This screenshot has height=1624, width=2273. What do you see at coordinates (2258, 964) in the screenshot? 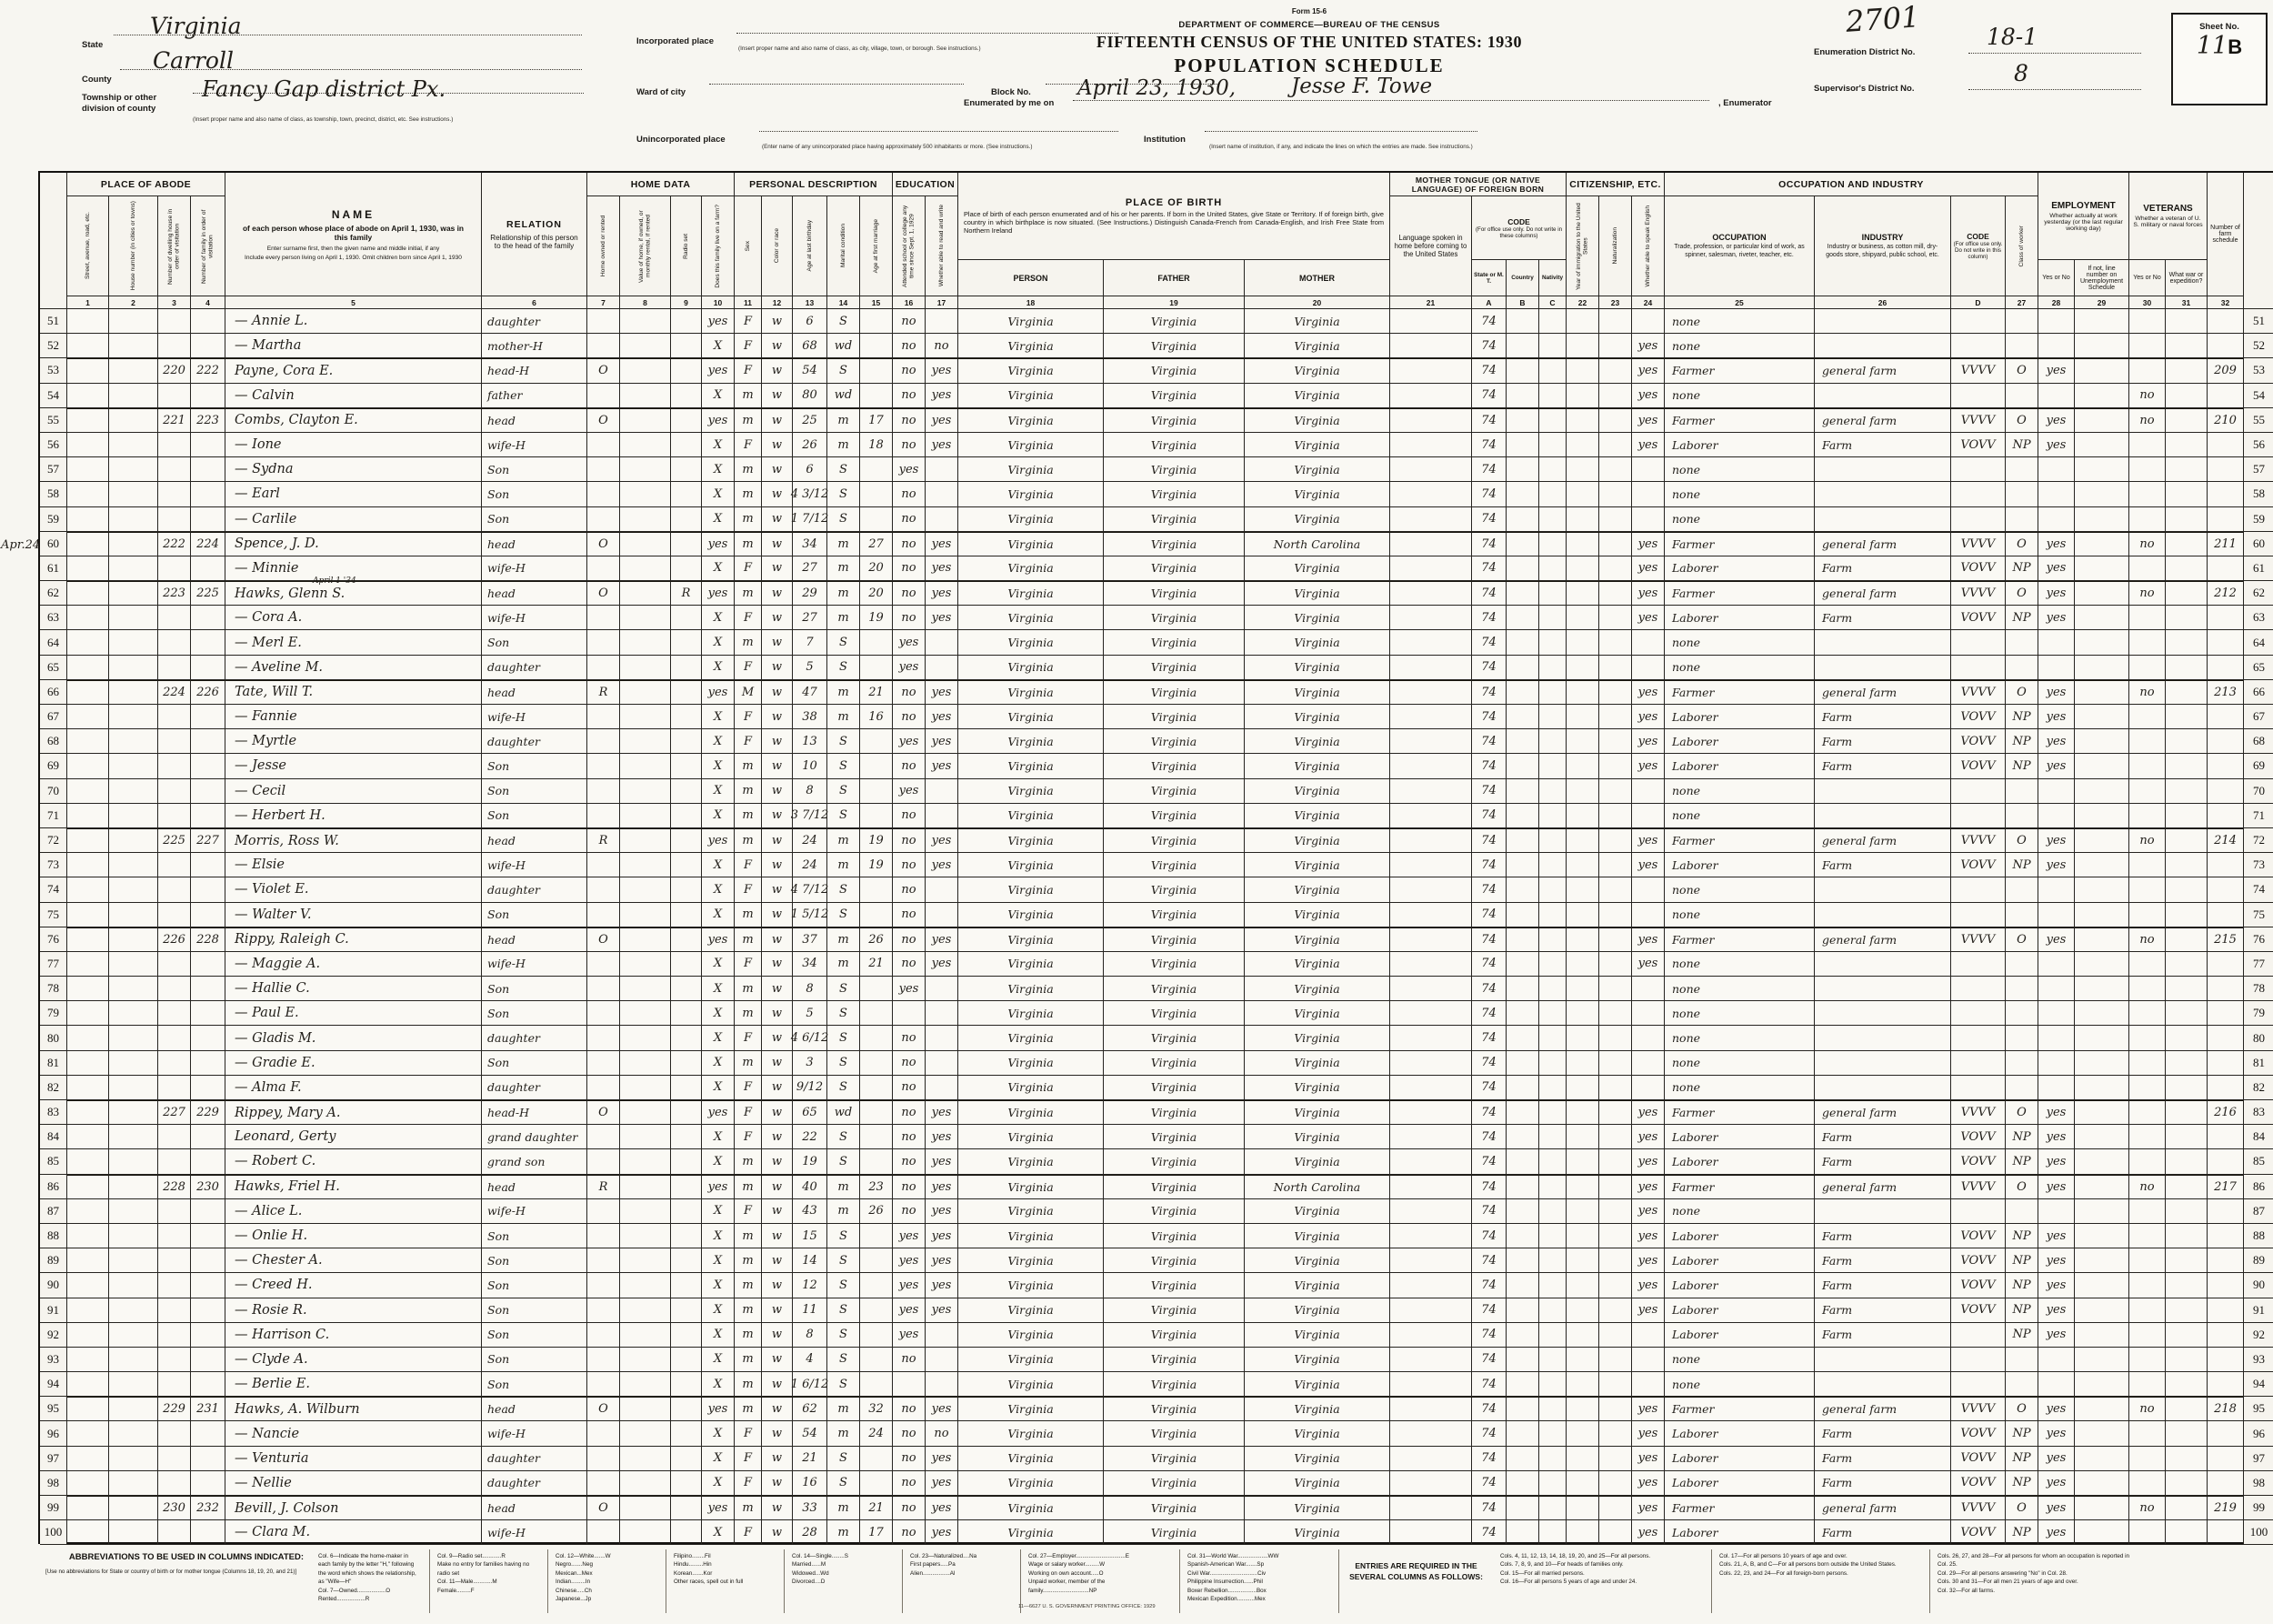
I see `line-number: 77` at bounding box center [2258, 964].